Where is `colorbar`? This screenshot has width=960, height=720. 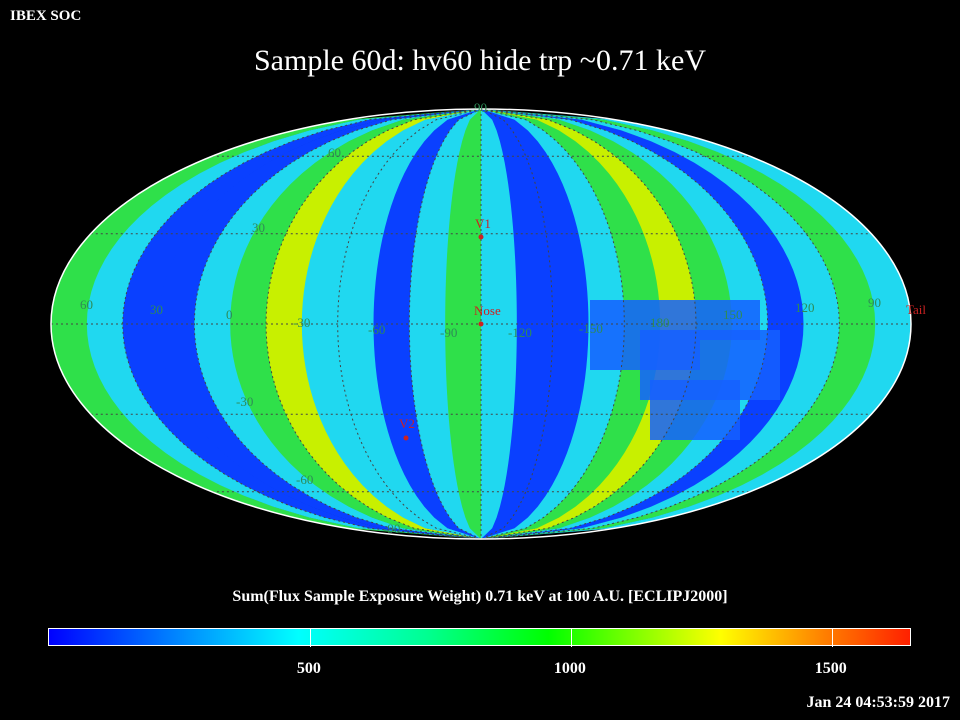
colorbar is located at coordinates (479, 637).